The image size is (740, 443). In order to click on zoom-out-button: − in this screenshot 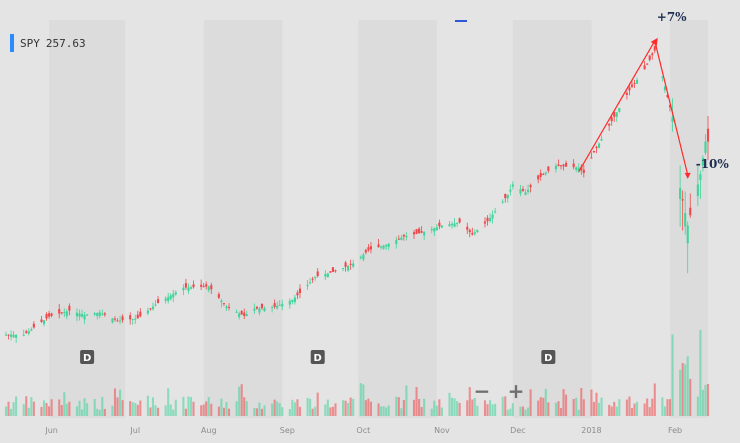, I will do `click(482, 391)`.